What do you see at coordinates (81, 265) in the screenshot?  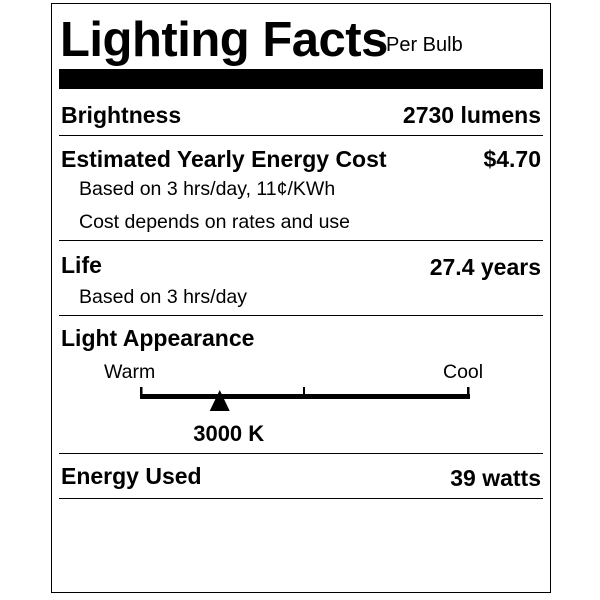 I see `life-label: Life` at bounding box center [81, 265].